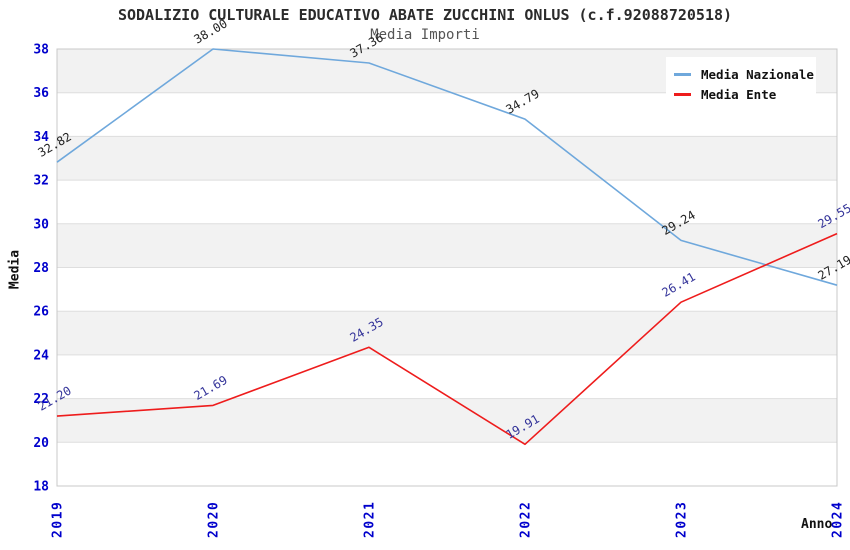 Image resolution: width=850 pixels, height=550 pixels. I want to click on y-tick-label: 20, so click(41, 443).